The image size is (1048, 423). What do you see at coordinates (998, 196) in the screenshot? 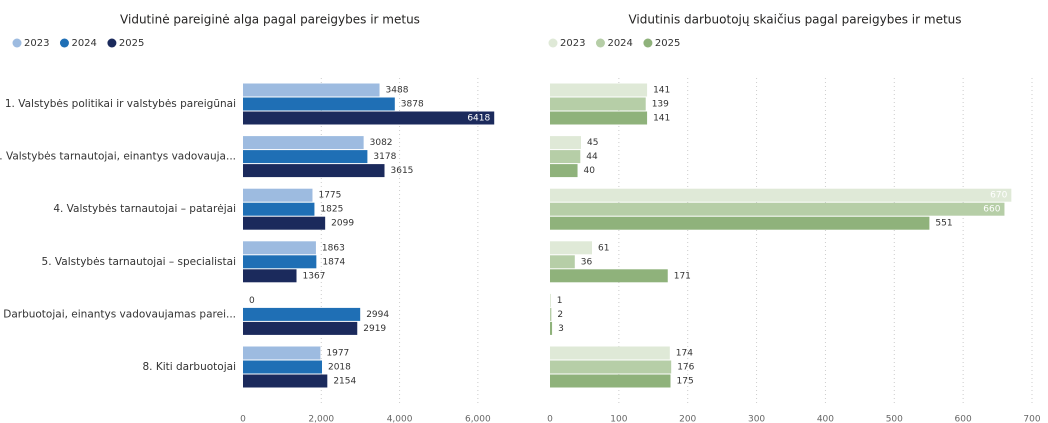
I see `value-label: 670` at bounding box center [998, 196].